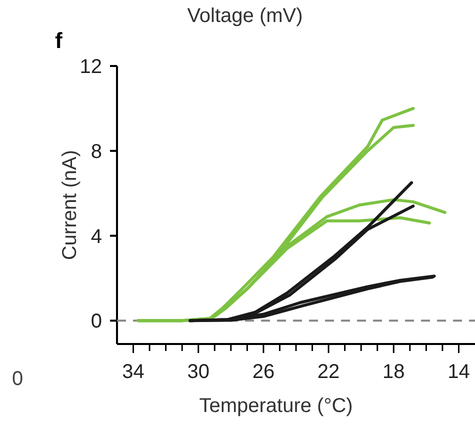  I want to click on y-tick-label: 8, so click(96, 151).